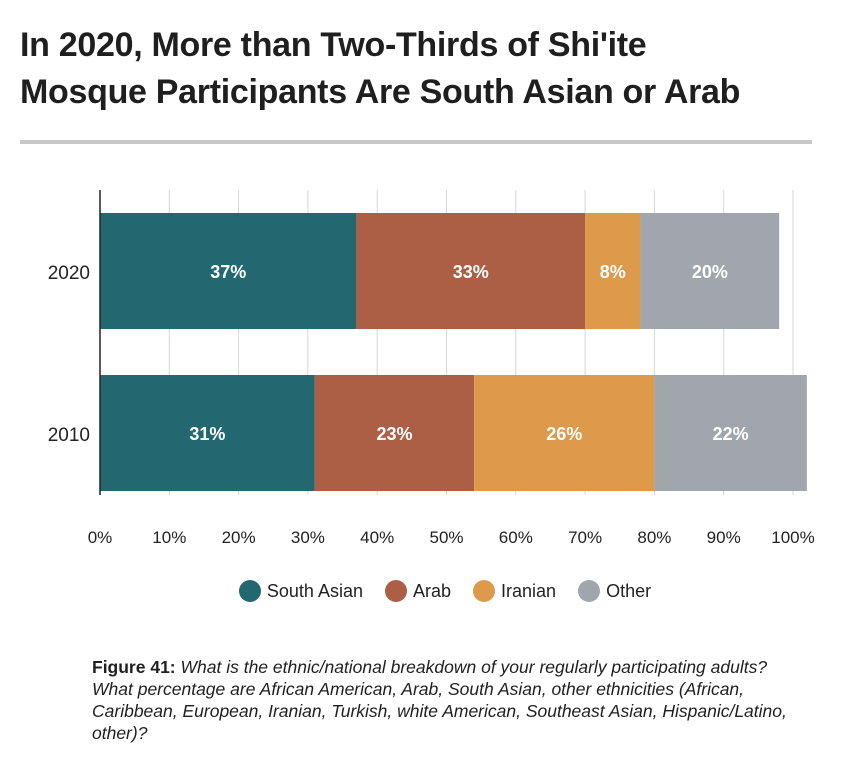  I want to click on bar-segment-south-asian-2010, so click(207, 433).